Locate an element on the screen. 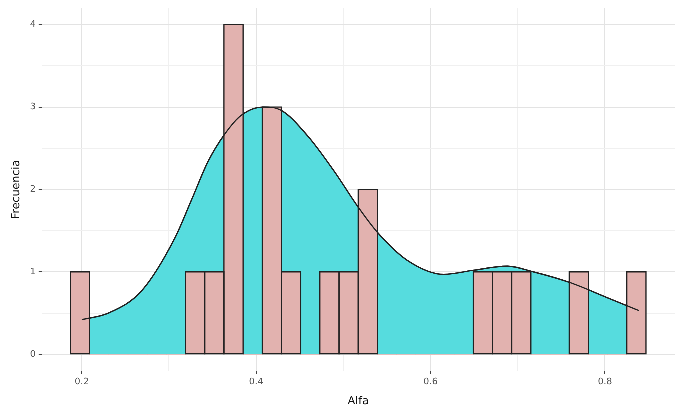 This screenshot has width=681, height=414. y-tick-label: 0 is located at coordinates (33, 355).